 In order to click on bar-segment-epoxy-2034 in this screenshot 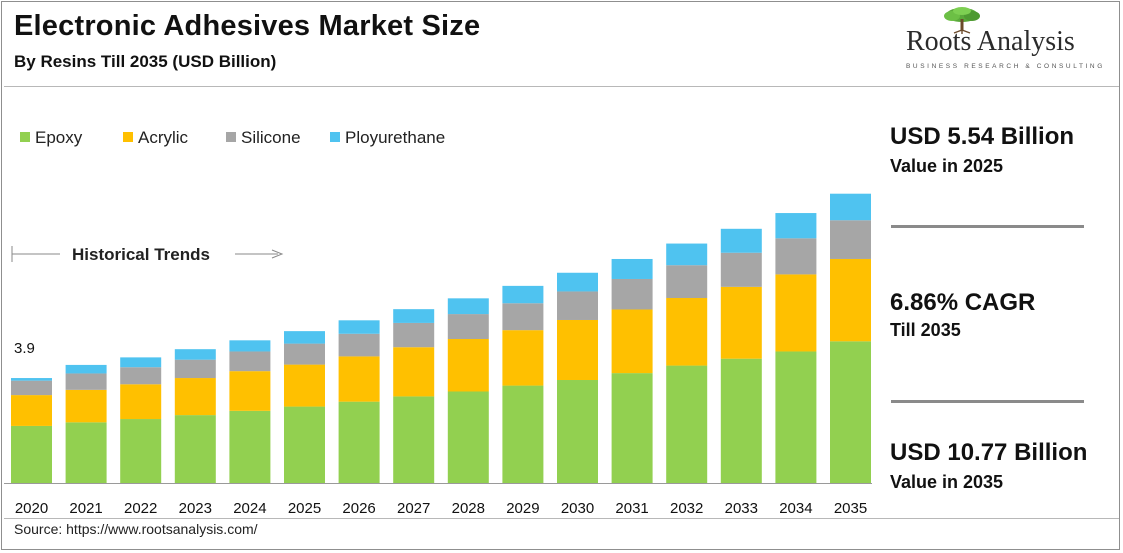, I will do `click(796, 417)`.